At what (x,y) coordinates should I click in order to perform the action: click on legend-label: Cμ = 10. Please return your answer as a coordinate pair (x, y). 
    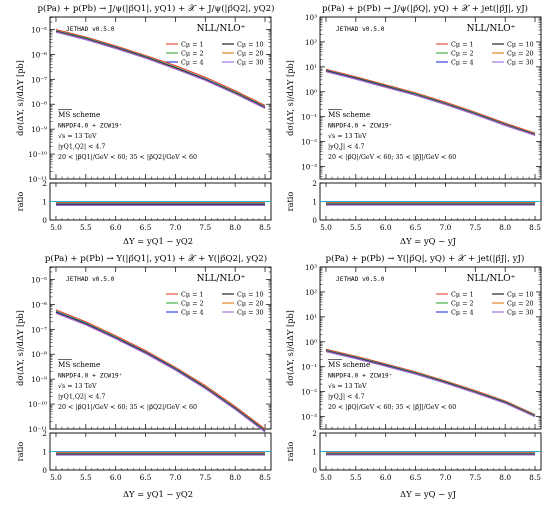
    Looking at the image, I should click on (520, 45).